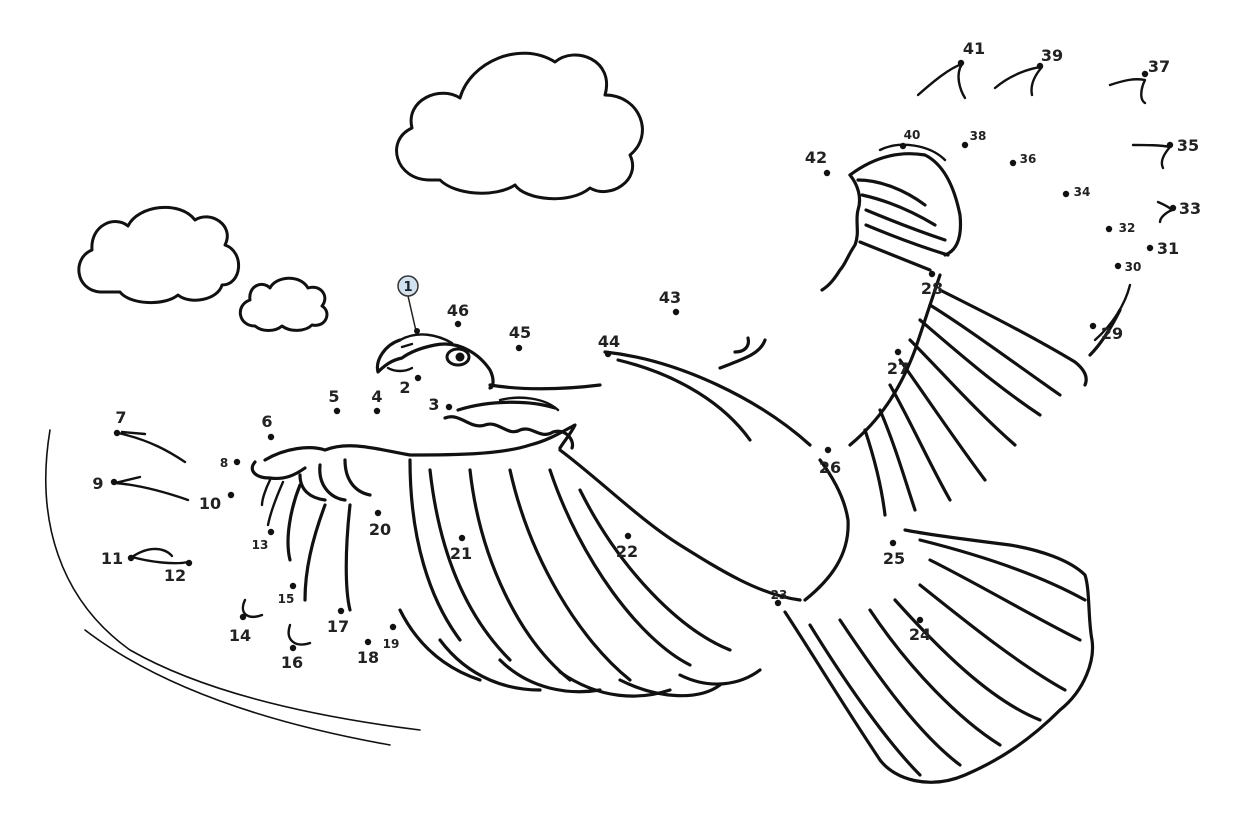  I want to click on dot-number-label: 41, so click(974, 48).